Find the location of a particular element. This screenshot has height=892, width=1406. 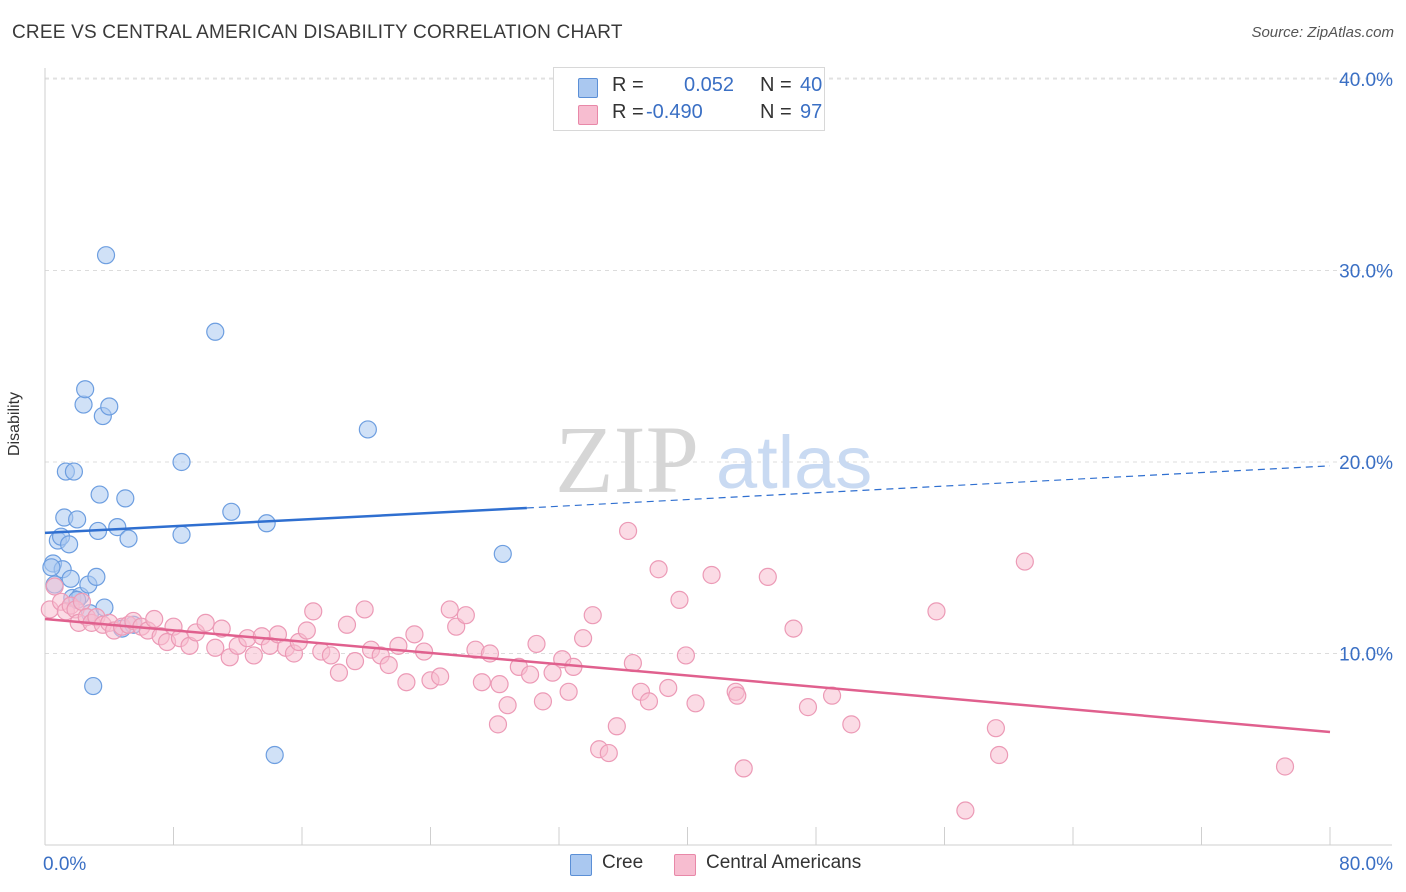

x-tick-label: 80.0% is located at coordinates (1366, 864).